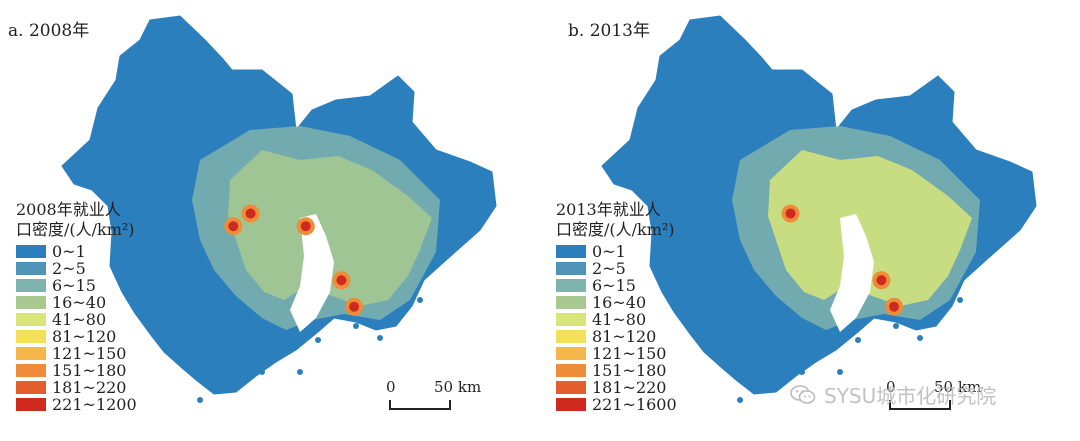 This screenshot has height=441, width=1080. What do you see at coordinates (634, 404) in the screenshot?
I see `legend-label: 221~1600` at bounding box center [634, 404].